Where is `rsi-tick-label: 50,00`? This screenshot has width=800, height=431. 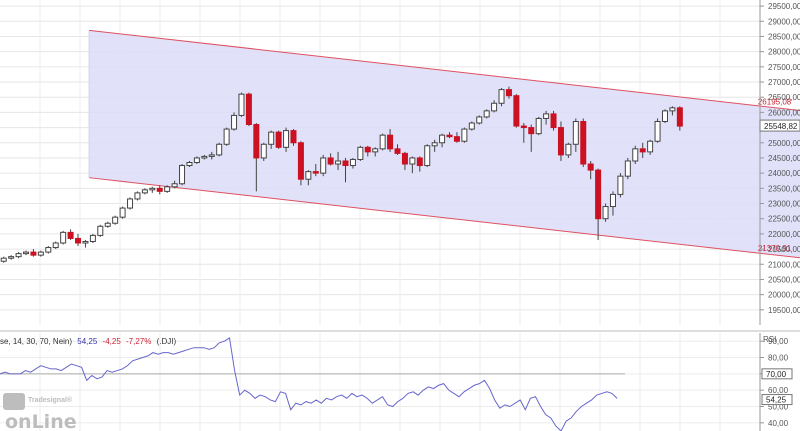
rsi-tick-label: 50,00 is located at coordinates (778, 407).